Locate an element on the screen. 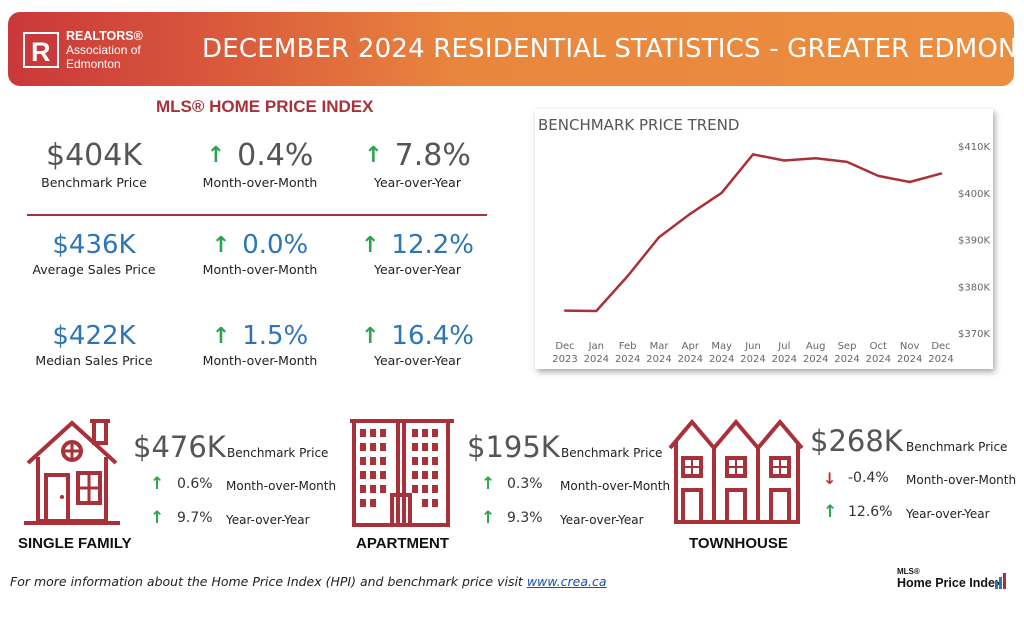 This screenshot has width=1024, height=628. x-tick-label: Dec 2024 is located at coordinates (940, 353).